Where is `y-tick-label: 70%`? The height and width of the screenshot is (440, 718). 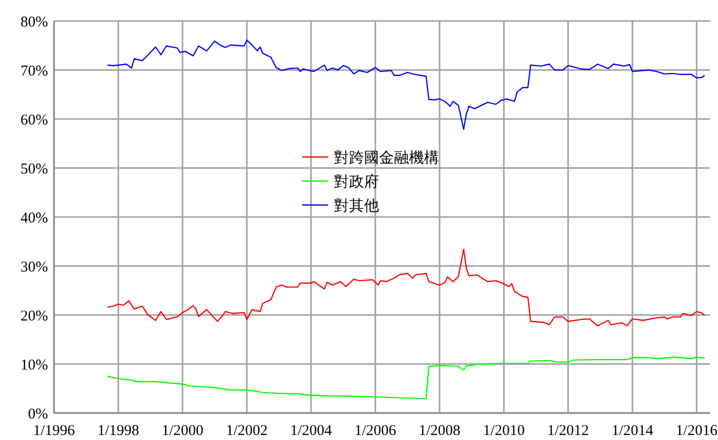
y-tick-label: 70% is located at coordinates (34, 71).